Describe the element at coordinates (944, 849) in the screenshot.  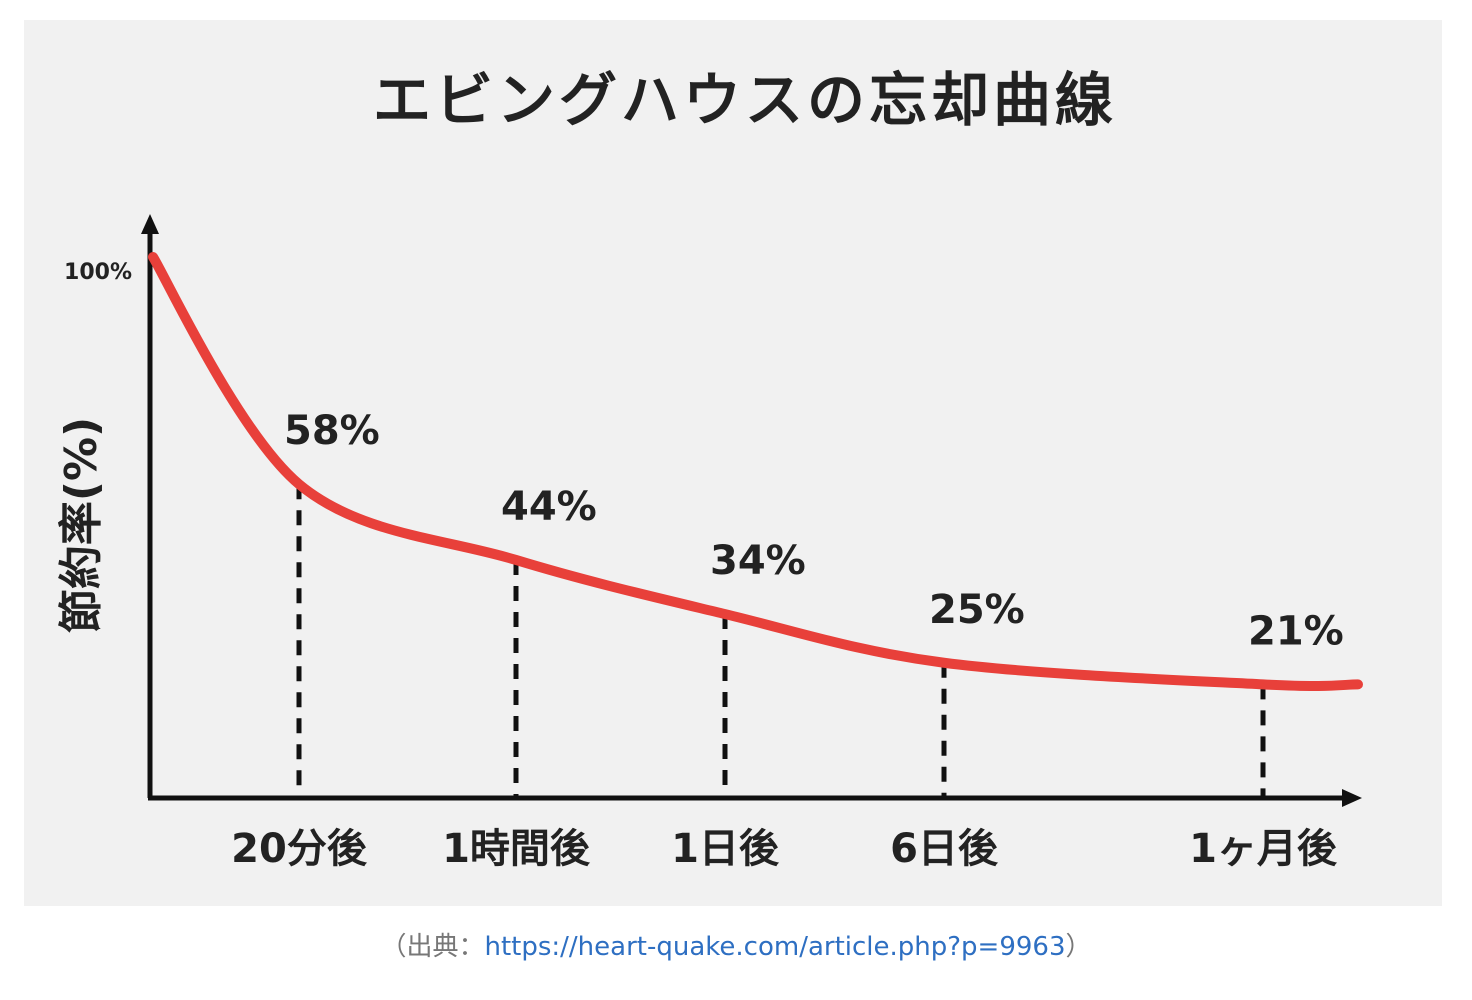
I see `x-tick-4: 6日後` at that location.